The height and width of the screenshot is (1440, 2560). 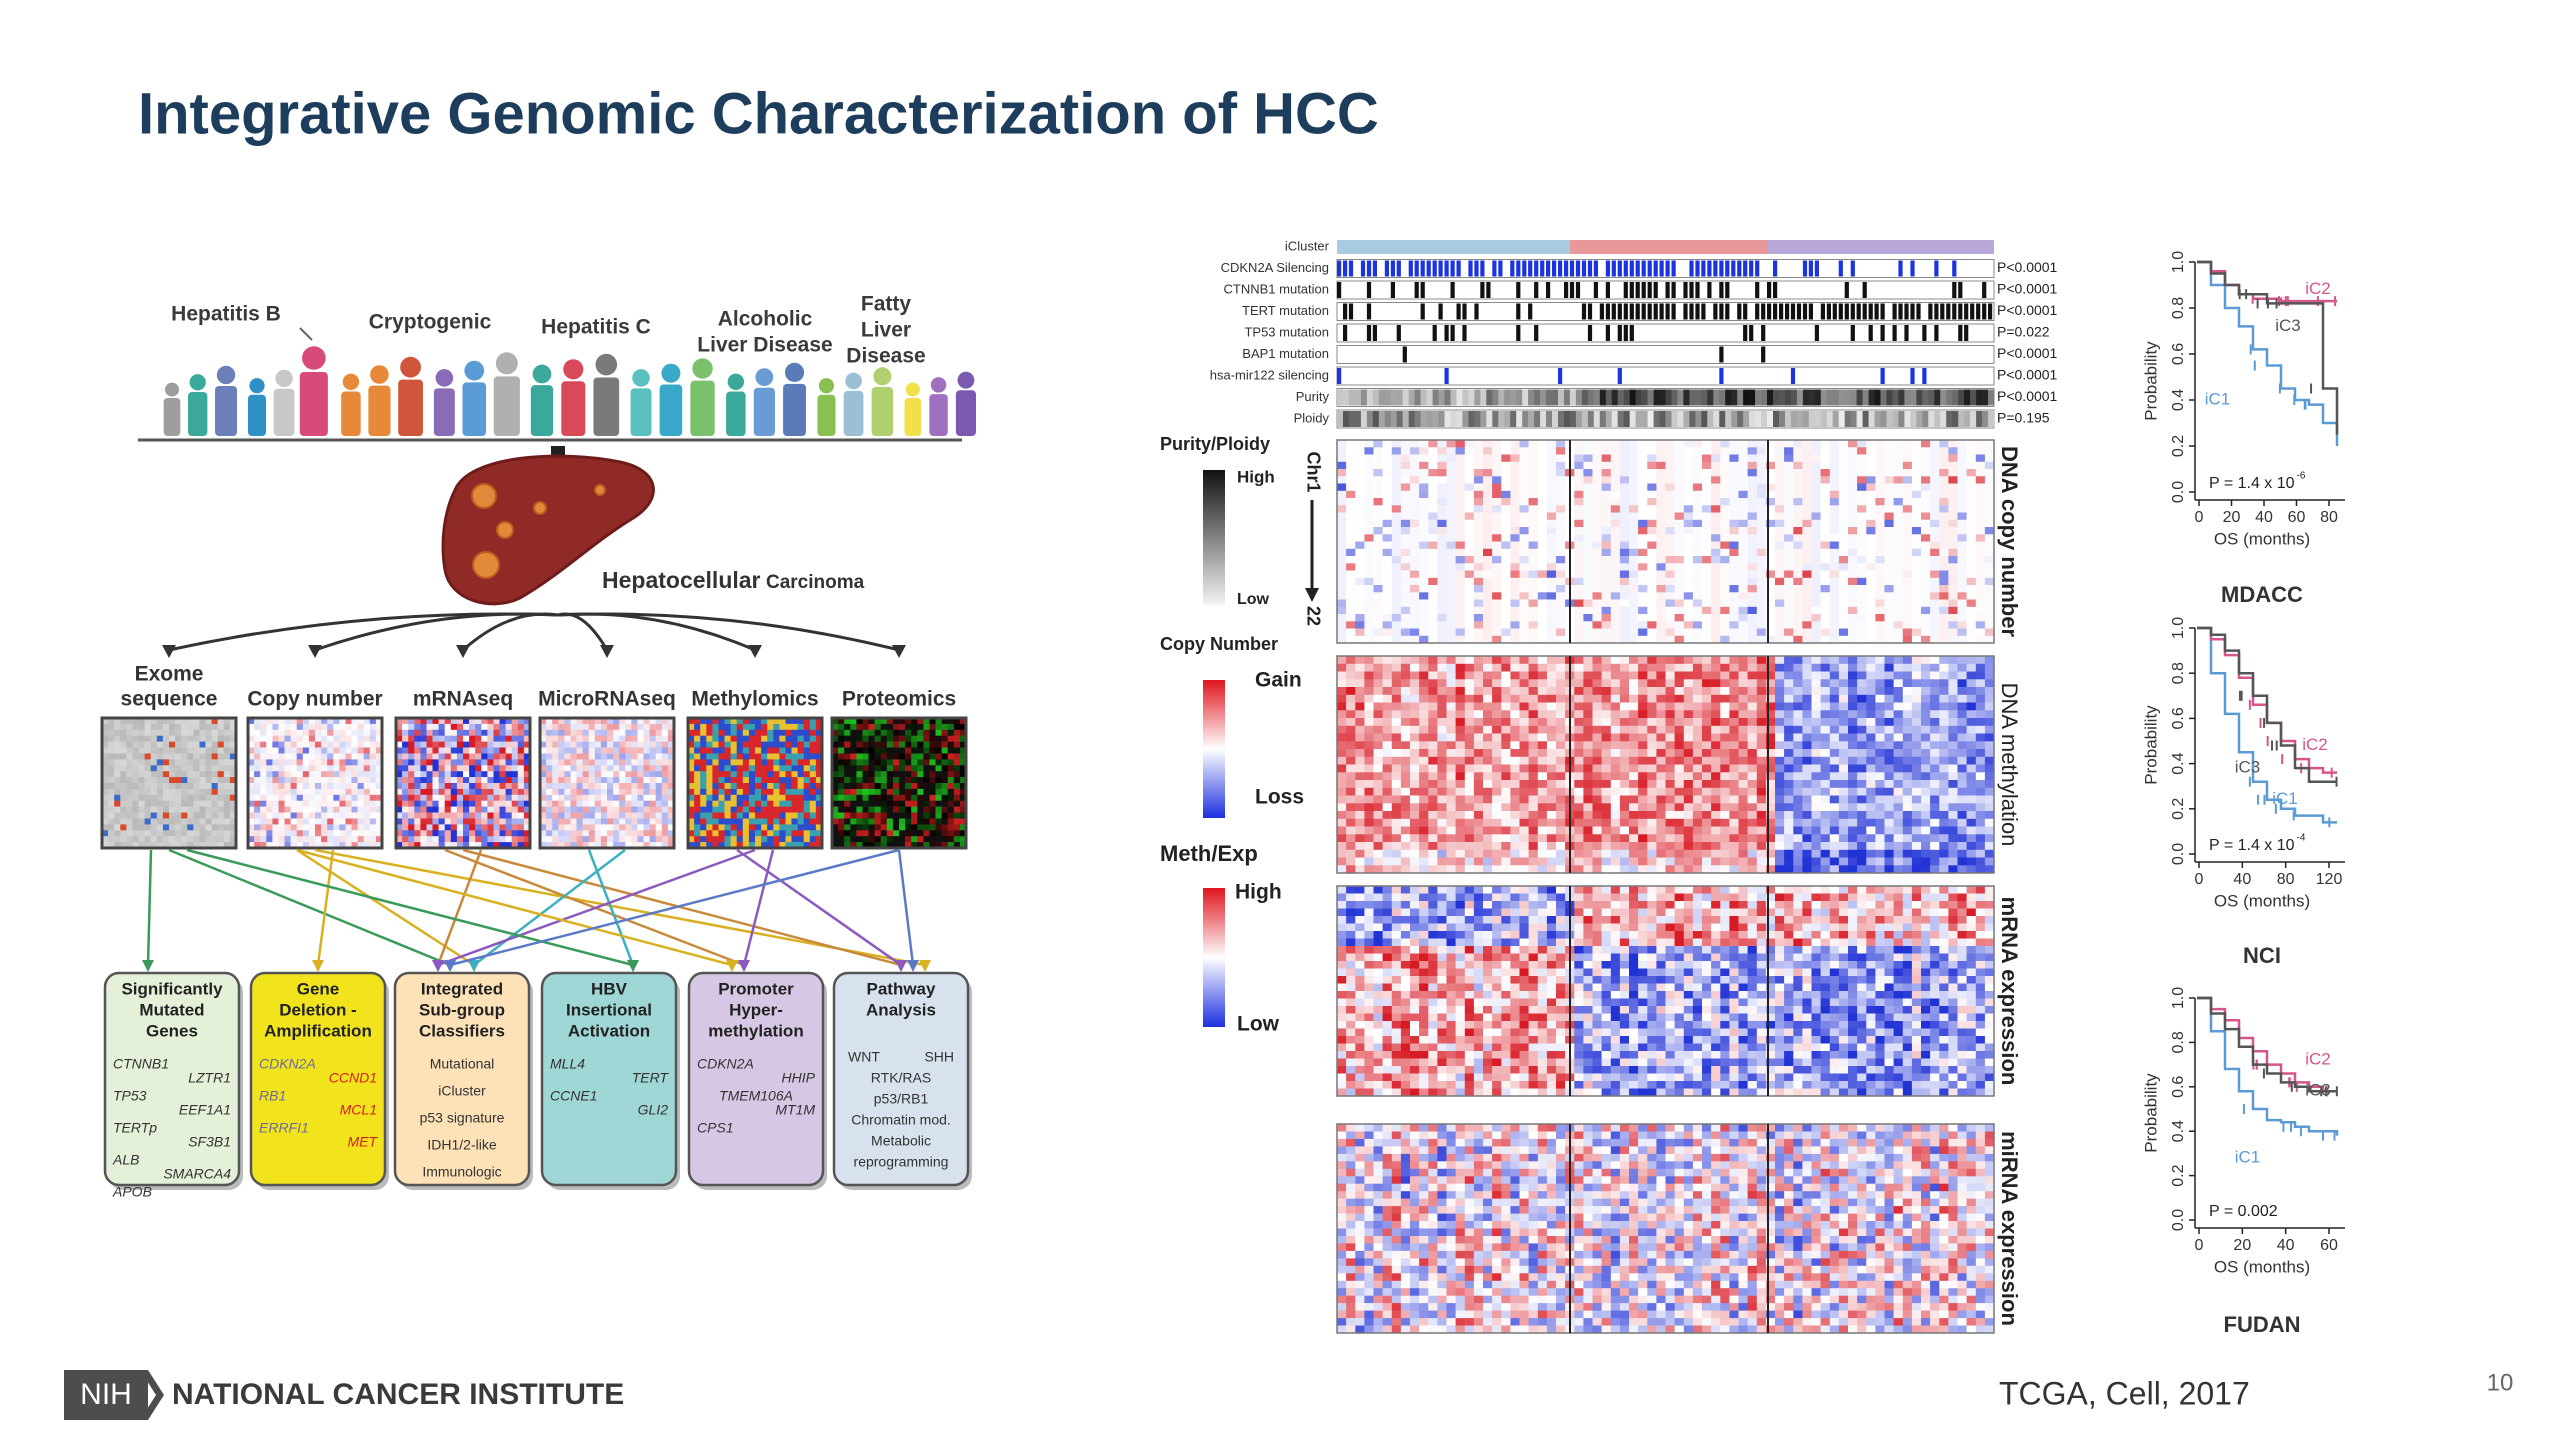 I want to click on finding-title: Amplification, so click(x=318, y=1030).